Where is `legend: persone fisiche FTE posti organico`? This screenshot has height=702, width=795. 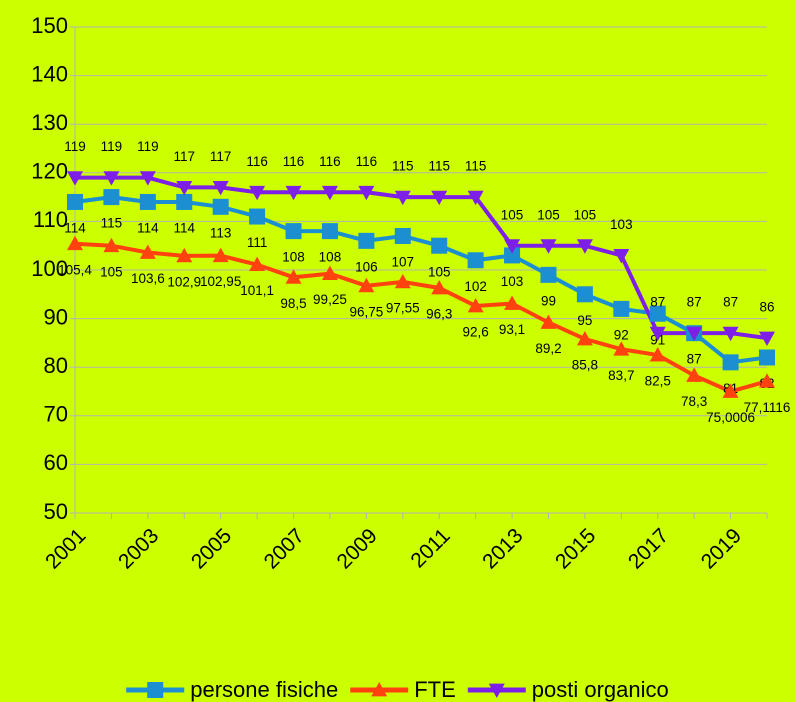 legend: persone fisiche FTE posti organico is located at coordinates (397, 689).